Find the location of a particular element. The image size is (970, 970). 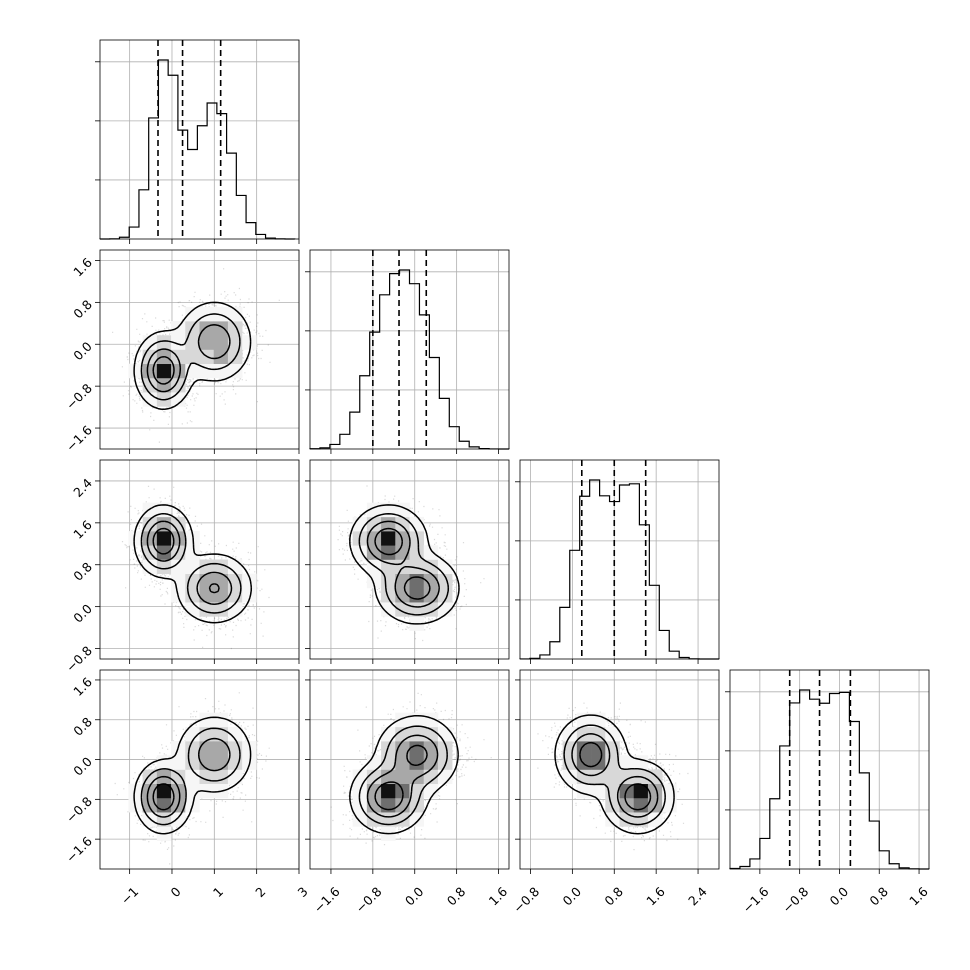

density-2-0-ytick-label-3: 1.6 is located at coordinates (82, 529).